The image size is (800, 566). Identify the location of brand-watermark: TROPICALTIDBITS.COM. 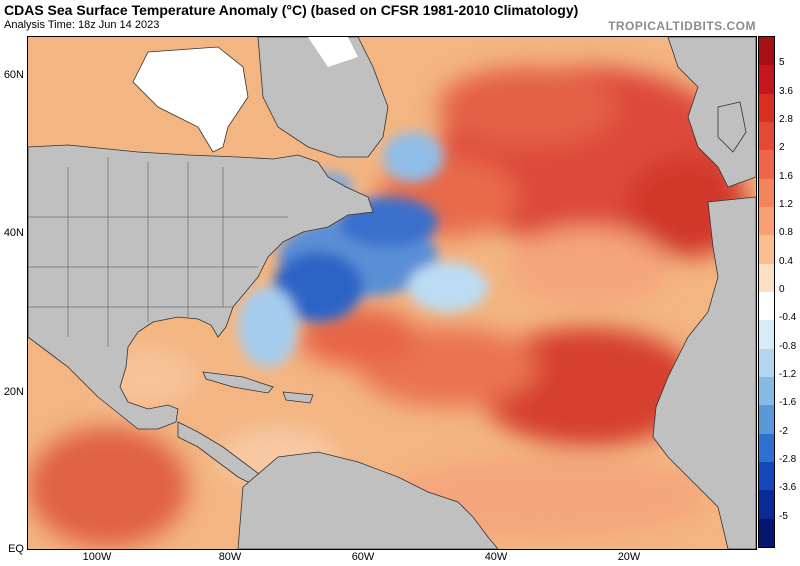
(682, 26).